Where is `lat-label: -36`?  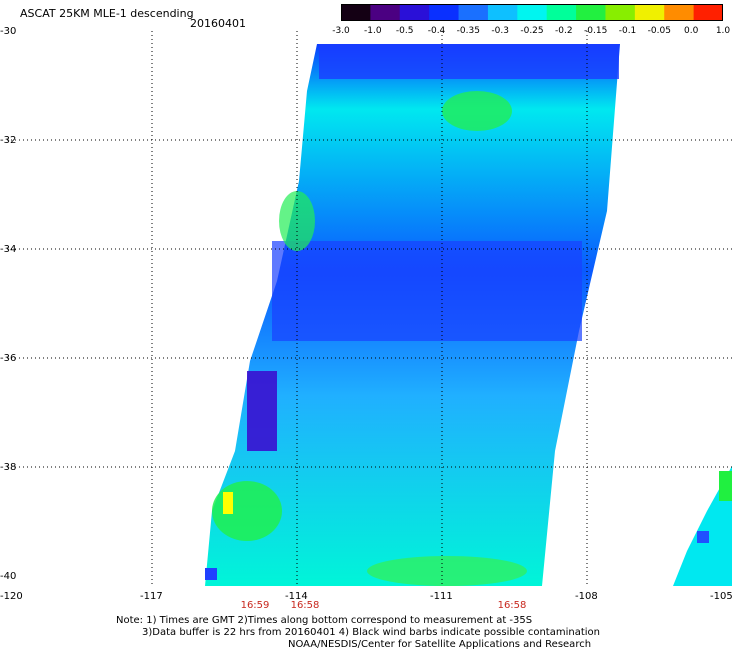
lat-label: -36 is located at coordinates (8, 358).